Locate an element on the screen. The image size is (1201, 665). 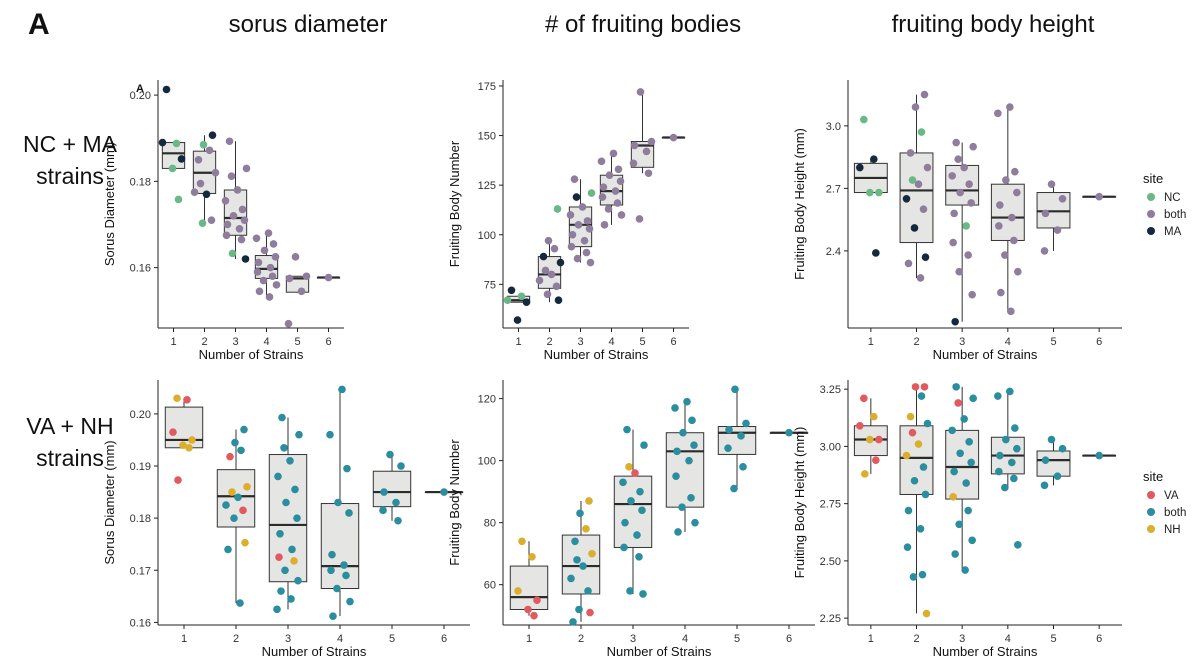
y-tick-label: 80 is located at coordinates (490, 524).